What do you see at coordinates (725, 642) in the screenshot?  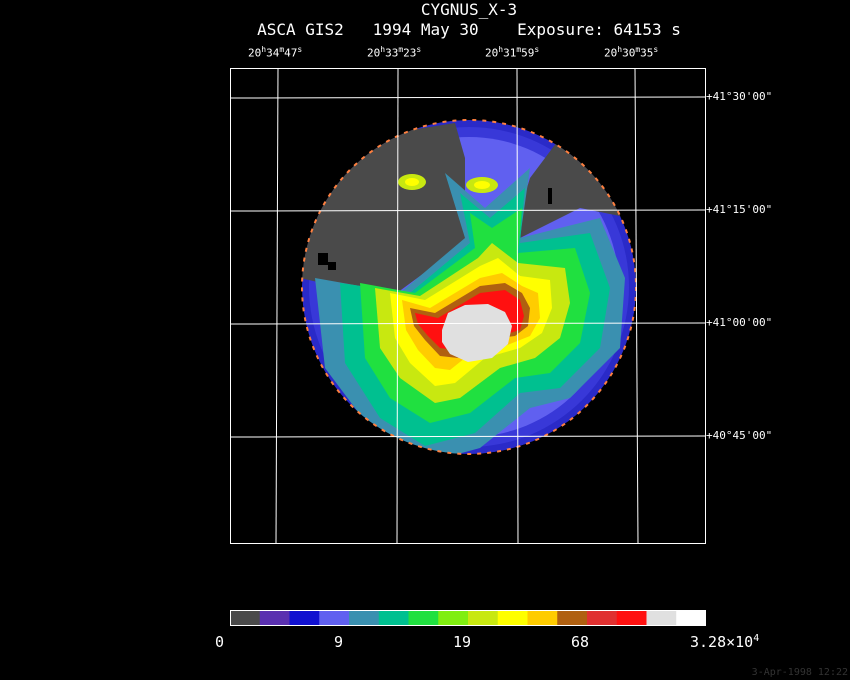 I see `colorbar-max-label: 3.28×104` at bounding box center [725, 642].